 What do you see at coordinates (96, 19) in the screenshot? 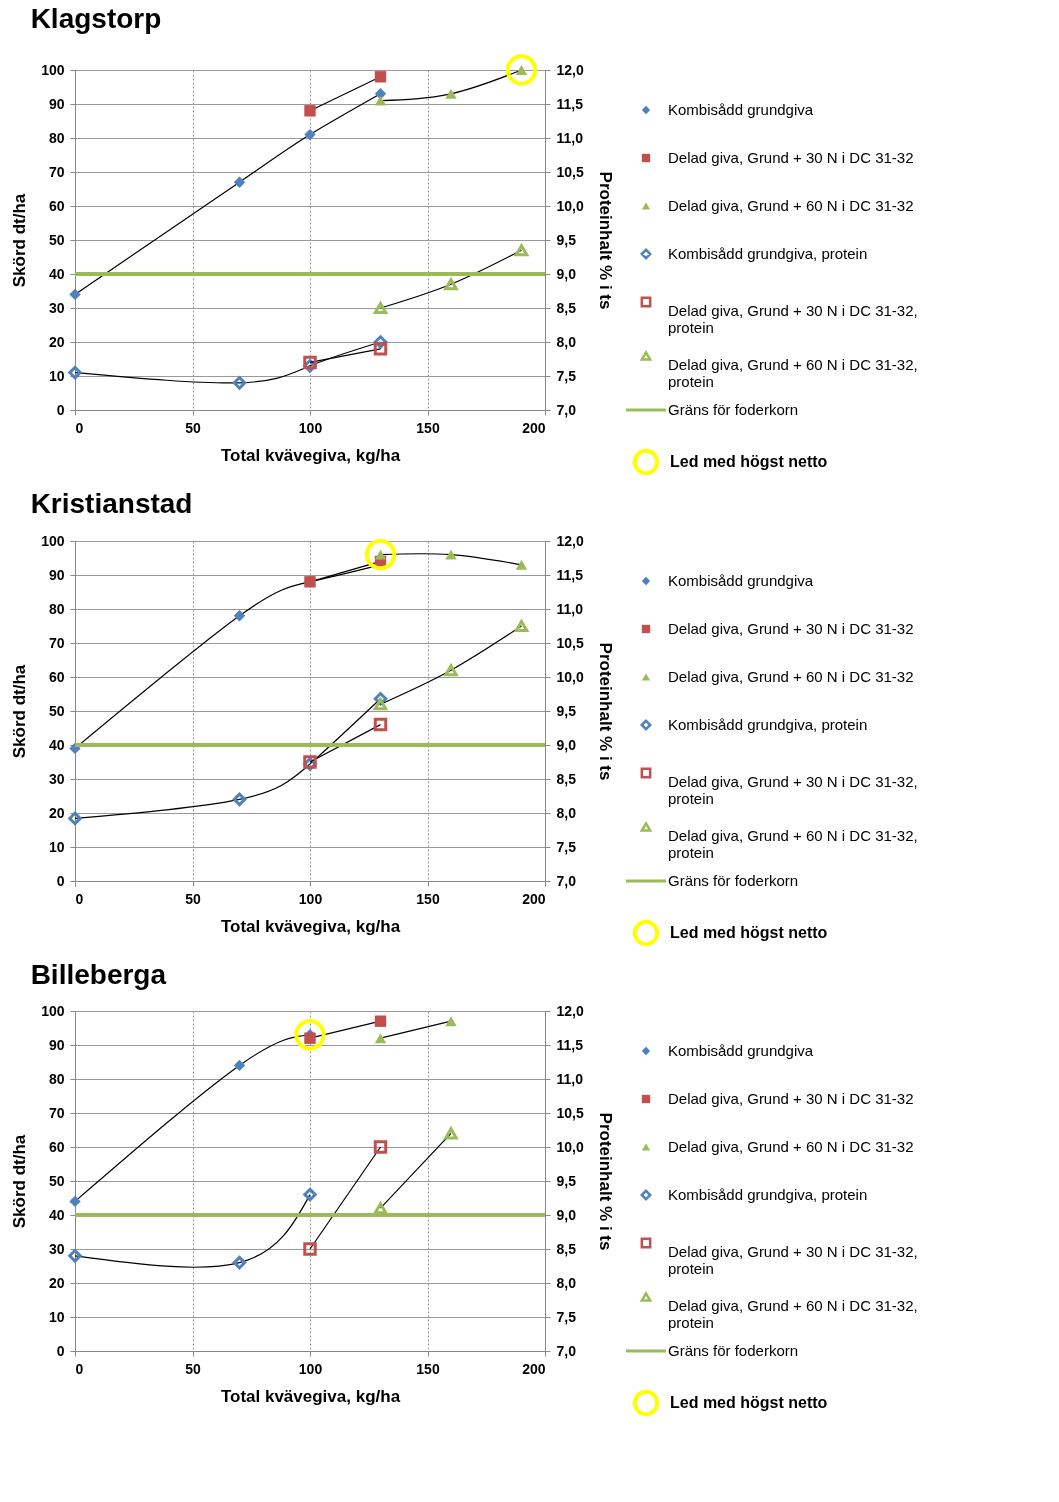
I see `chart-title: Klagstorp` at bounding box center [96, 19].